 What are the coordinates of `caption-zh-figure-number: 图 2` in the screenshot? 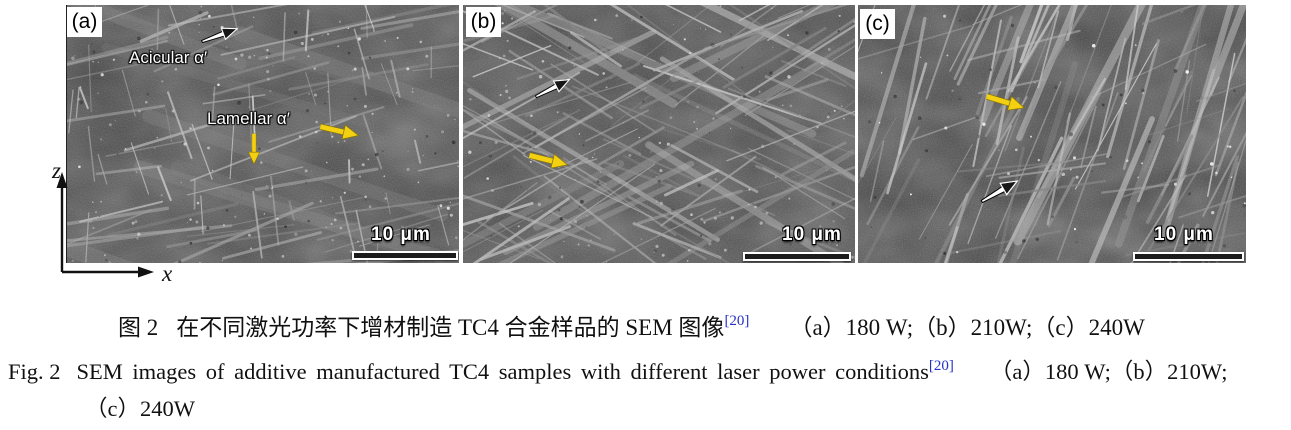 It's located at (138, 327).